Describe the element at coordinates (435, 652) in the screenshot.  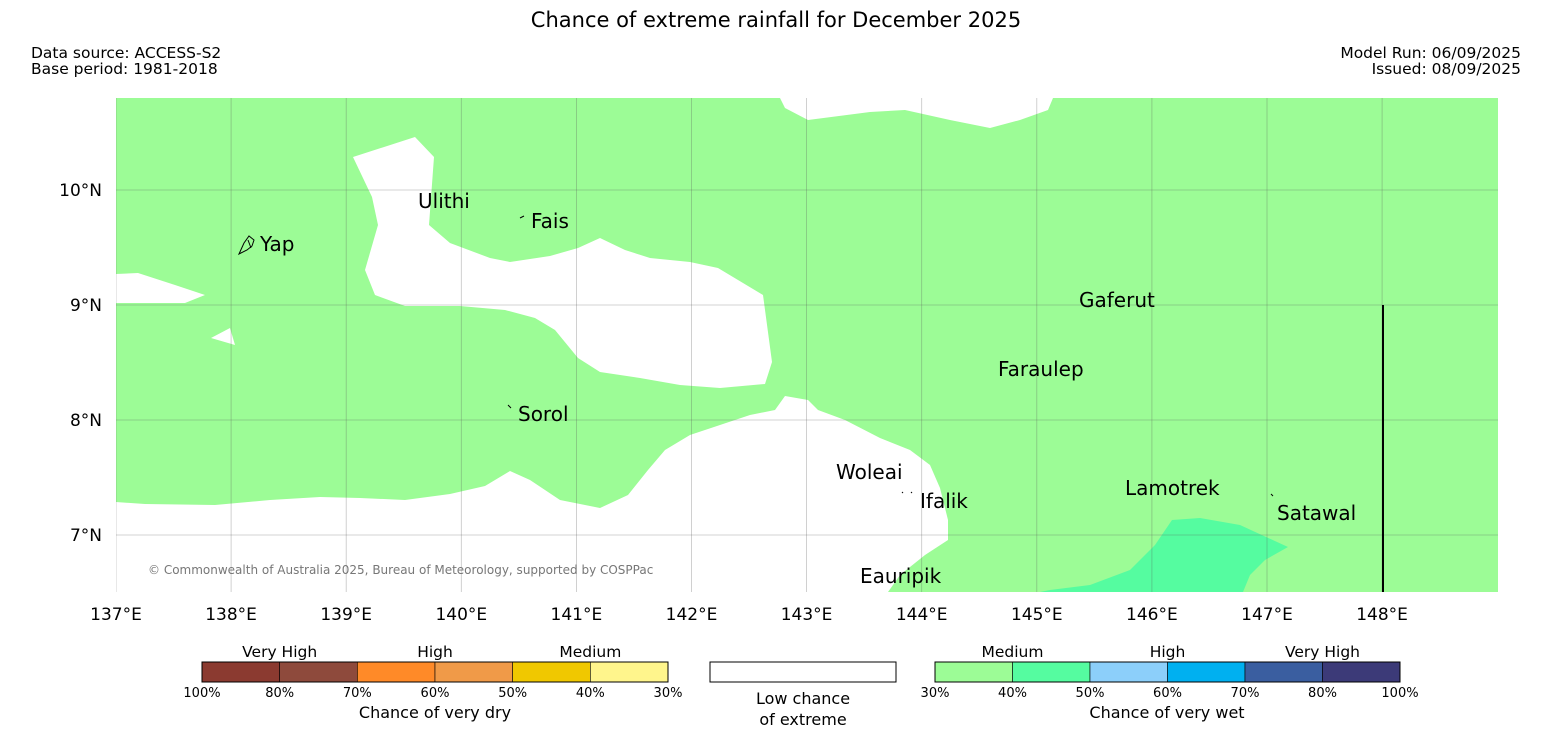
I see `dry-group-label: High` at that location.